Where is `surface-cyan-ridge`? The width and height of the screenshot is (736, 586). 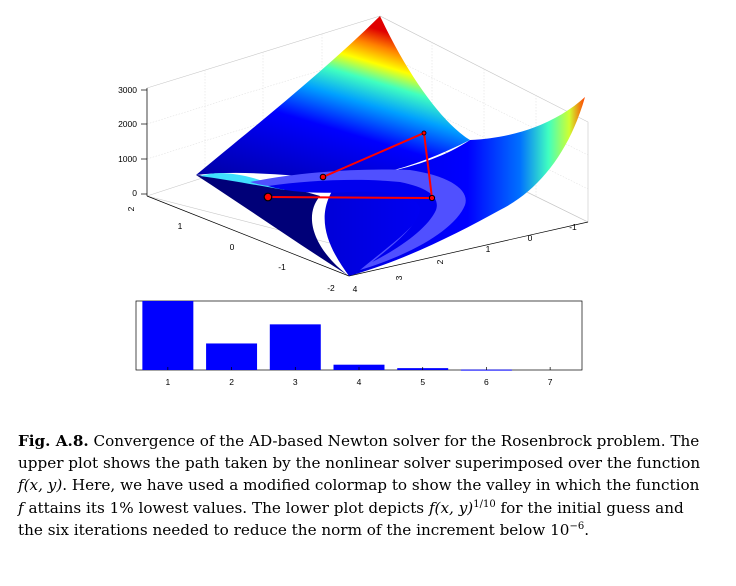 surface-cyan-ridge is located at coordinates (242, 181).